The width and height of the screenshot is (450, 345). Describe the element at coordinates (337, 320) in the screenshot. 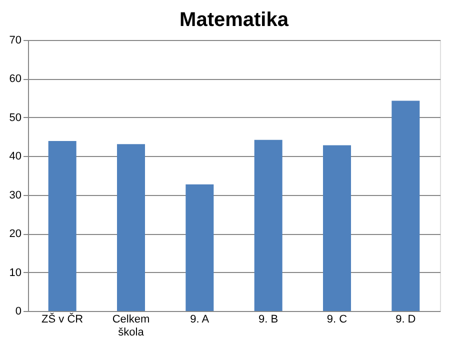

I see `x-tick-label: 9. C` at that location.